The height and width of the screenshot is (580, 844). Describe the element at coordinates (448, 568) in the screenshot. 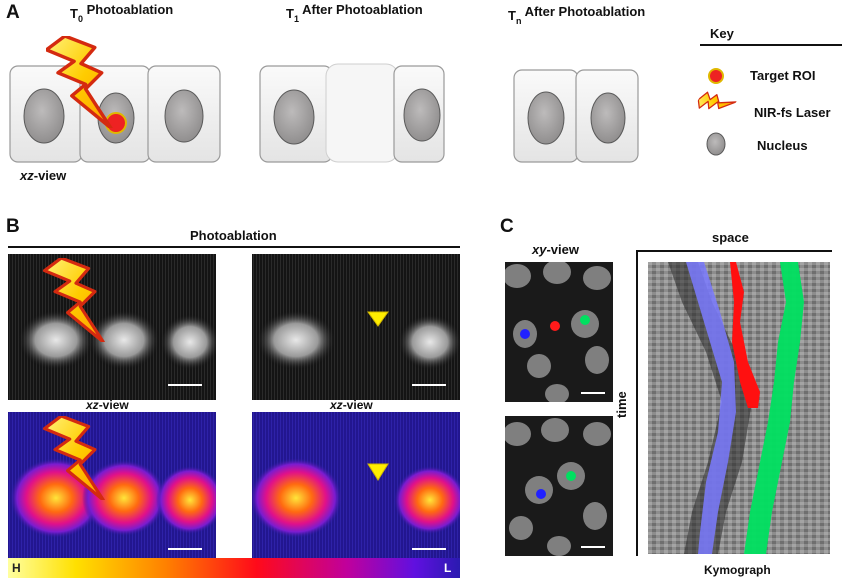

I see `colorbar-low-label: L` at that location.